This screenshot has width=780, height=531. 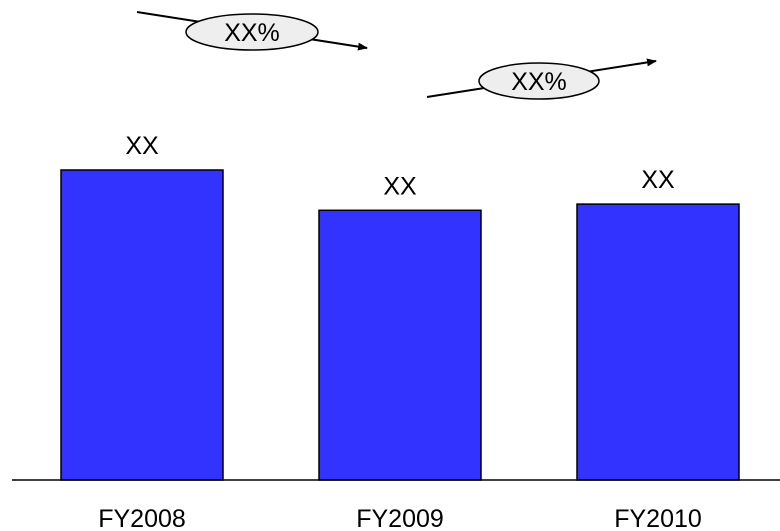 What do you see at coordinates (142, 146) in the screenshot?
I see `data-label-fy2008: XX` at bounding box center [142, 146].